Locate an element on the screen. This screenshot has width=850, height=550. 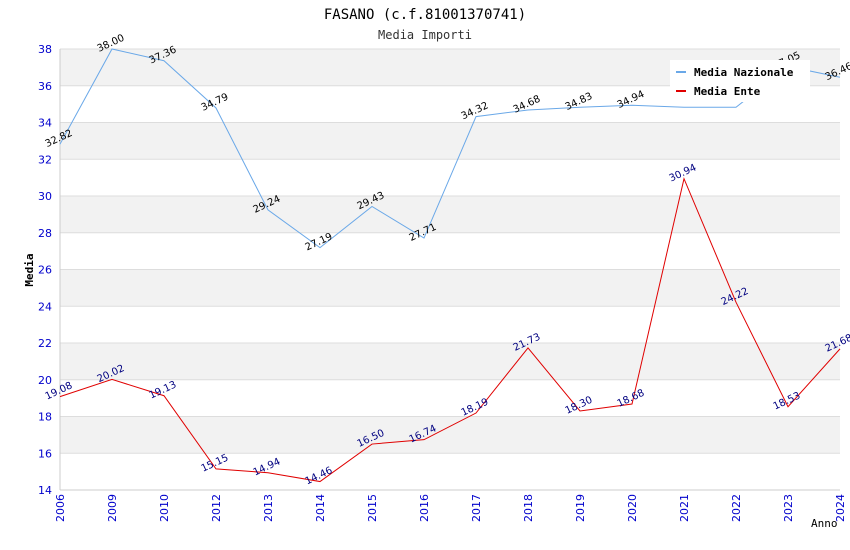
x-tick-label: 2024 is located at coordinates (840, 508).